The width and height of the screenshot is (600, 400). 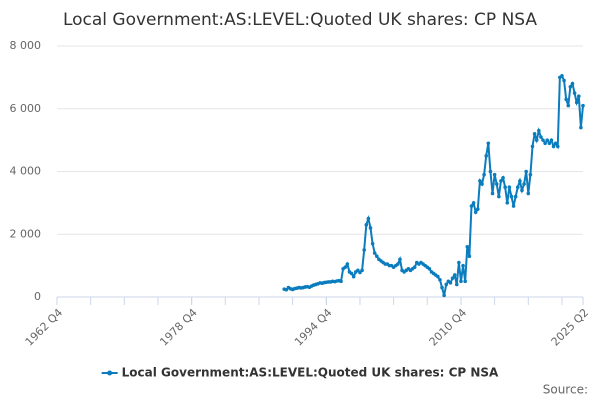 I want to click on y-tick-label: 6 000, so click(x=26, y=108).